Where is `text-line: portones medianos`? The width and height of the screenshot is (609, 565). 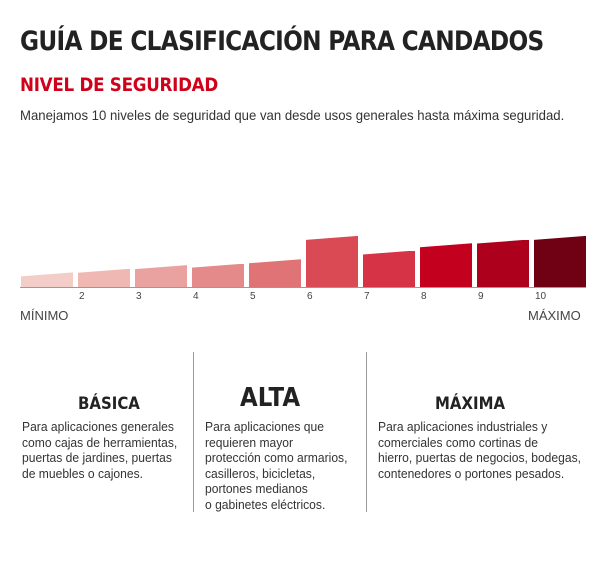 text-line: portones medianos is located at coordinates (256, 488).